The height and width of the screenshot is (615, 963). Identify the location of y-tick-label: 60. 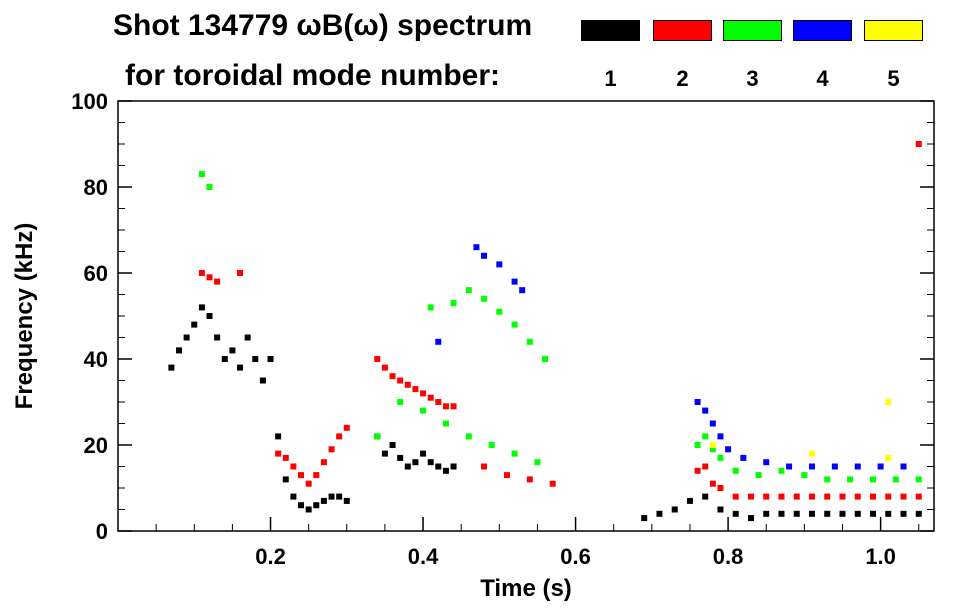
(96, 273).